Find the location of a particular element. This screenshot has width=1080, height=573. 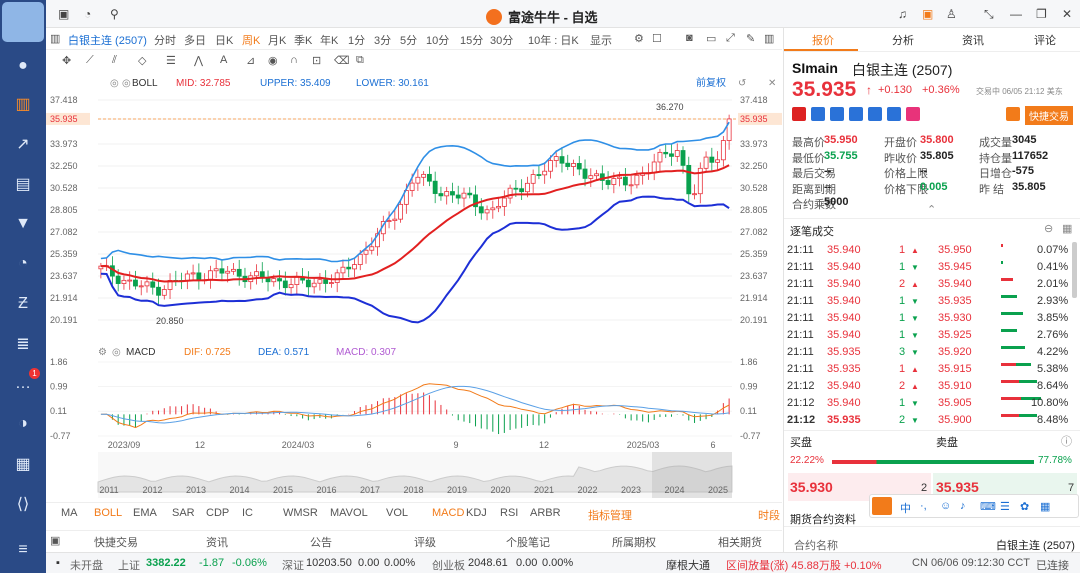

chart-icon is located at coordinates (894, 114).